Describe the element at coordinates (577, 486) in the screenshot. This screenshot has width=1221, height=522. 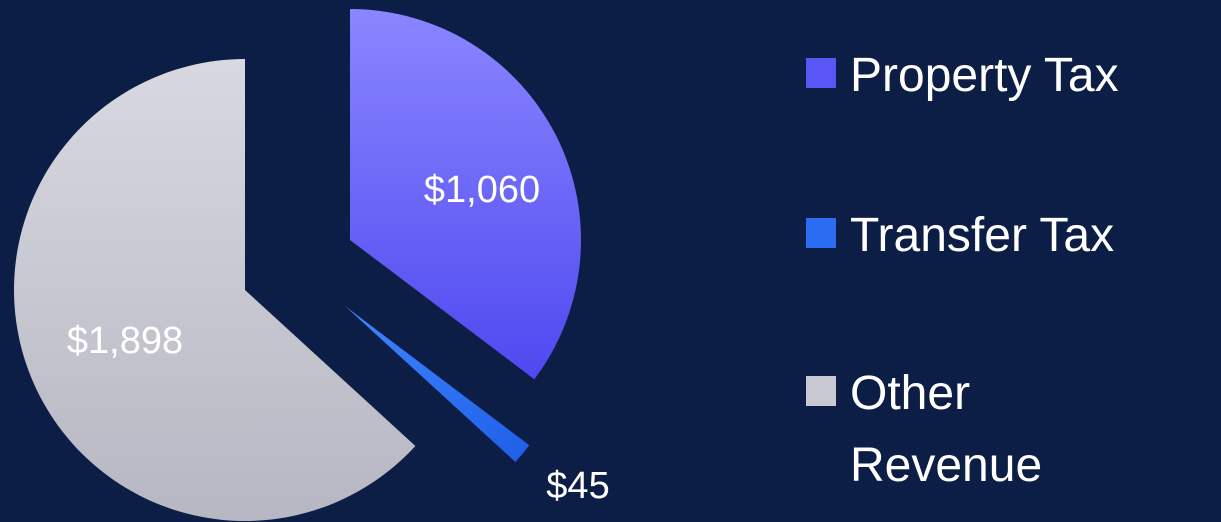
I see `data-label: $45` at that location.